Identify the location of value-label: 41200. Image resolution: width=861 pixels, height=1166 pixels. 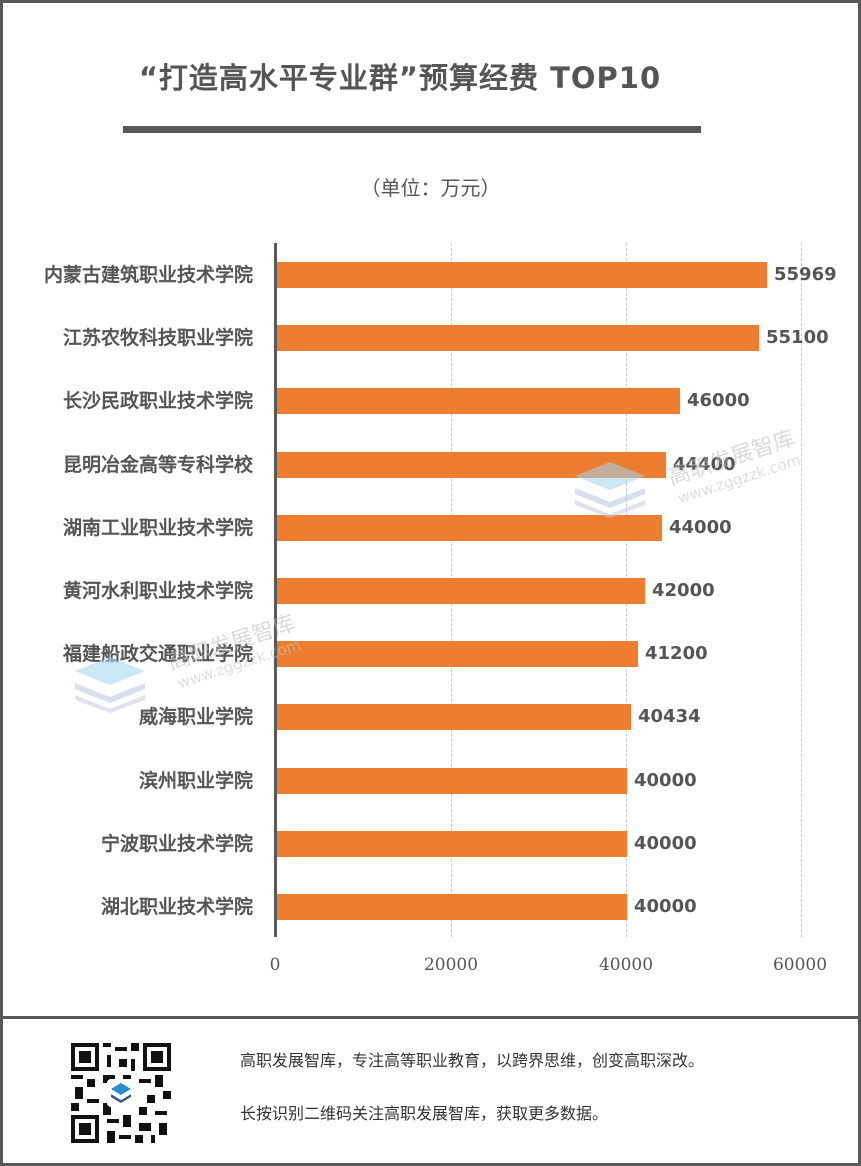
(676, 653).